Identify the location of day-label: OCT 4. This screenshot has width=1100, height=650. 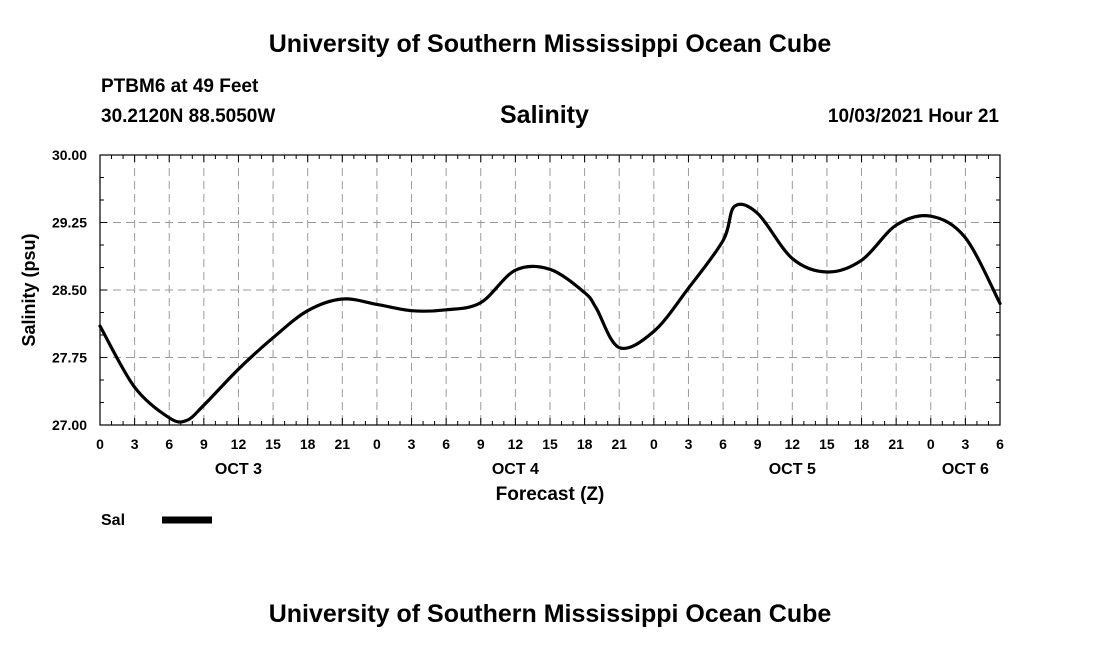
(515, 469).